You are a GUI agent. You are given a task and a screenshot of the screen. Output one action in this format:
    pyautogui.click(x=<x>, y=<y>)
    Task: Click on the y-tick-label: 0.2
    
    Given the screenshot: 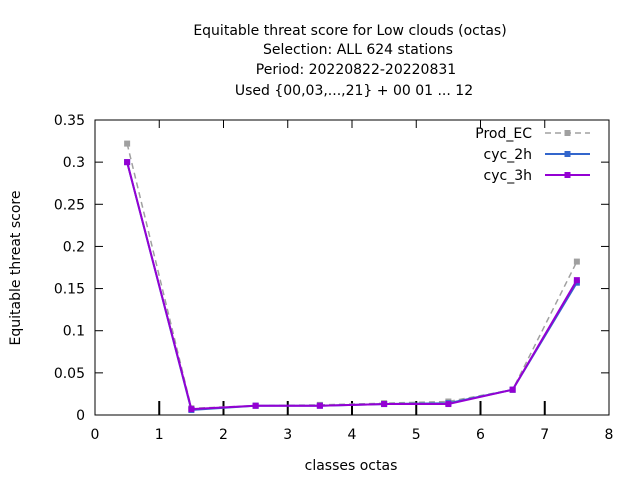 What is the action you would take?
    pyautogui.click(x=74, y=247)
    